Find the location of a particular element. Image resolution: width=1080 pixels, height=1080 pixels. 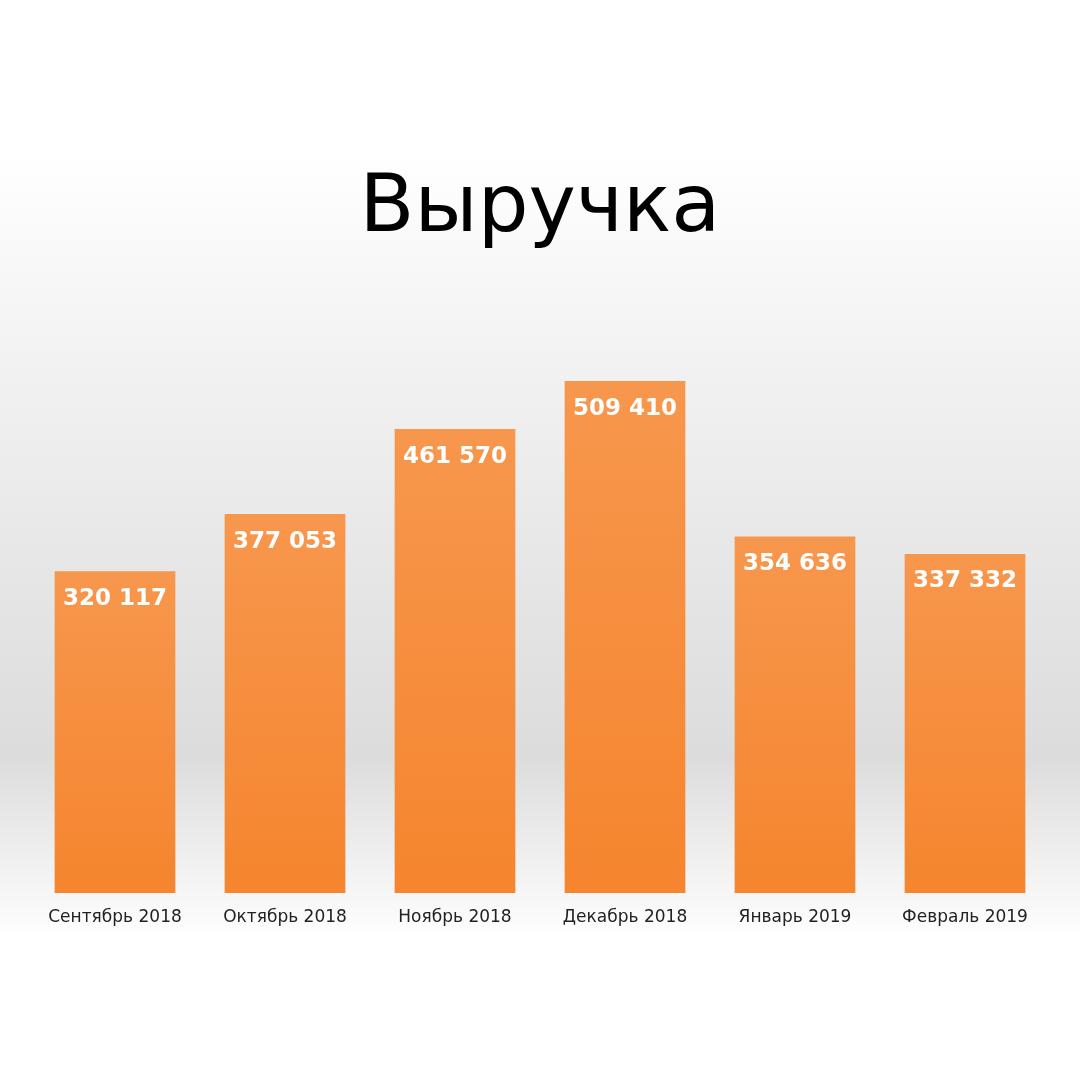

x-tick-label: Декабрь 2018 is located at coordinates (625, 915).